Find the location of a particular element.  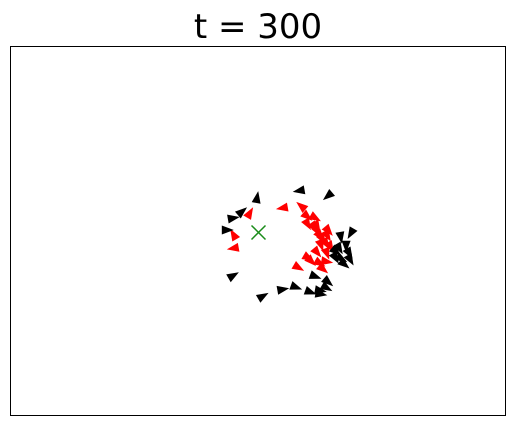

chart-title: t = 300 is located at coordinates (258, 27).